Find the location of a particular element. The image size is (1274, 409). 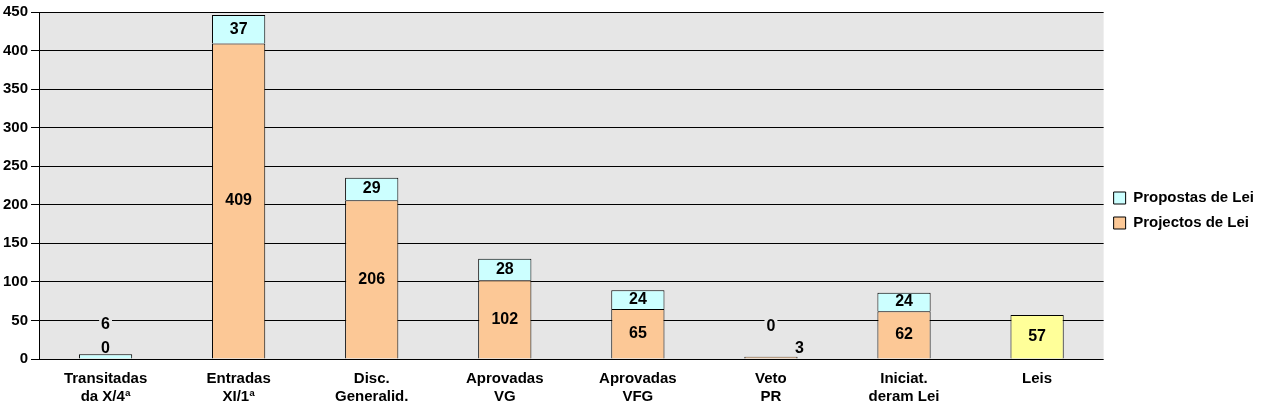

data-label: 28 is located at coordinates (504, 268).